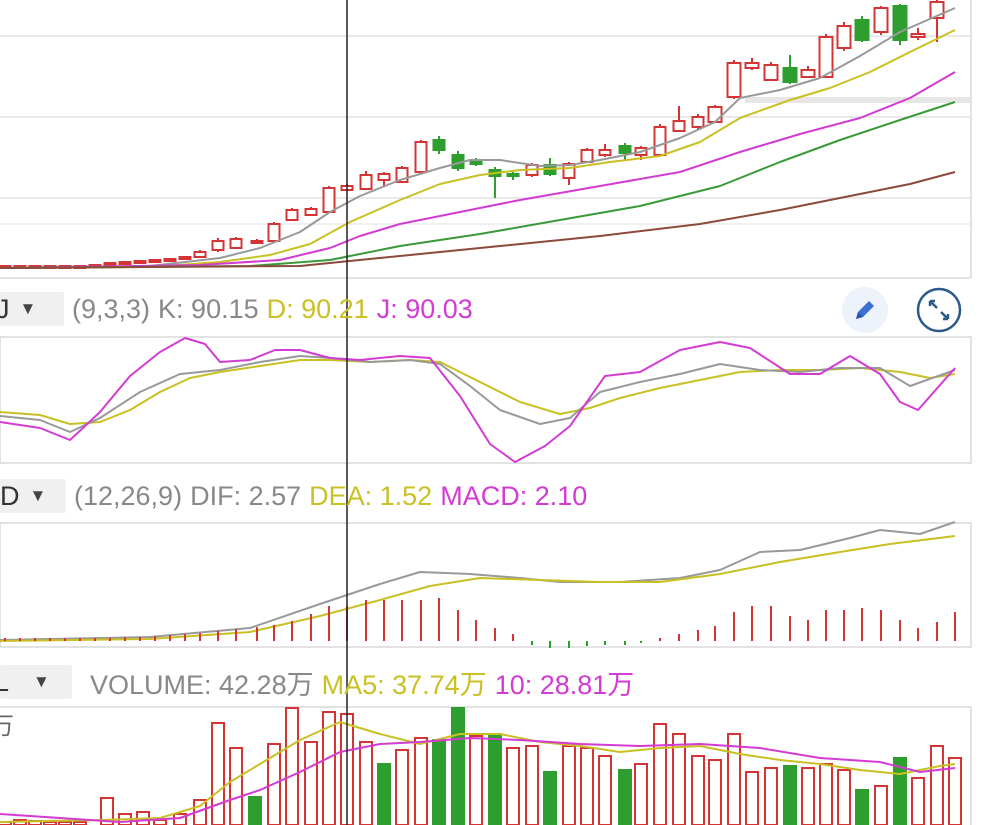 The image size is (983, 825). What do you see at coordinates (404, 684) in the screenshot?
I see `volume-ma5-value: MA5: 37.74万` at bounding box center [404, 684].